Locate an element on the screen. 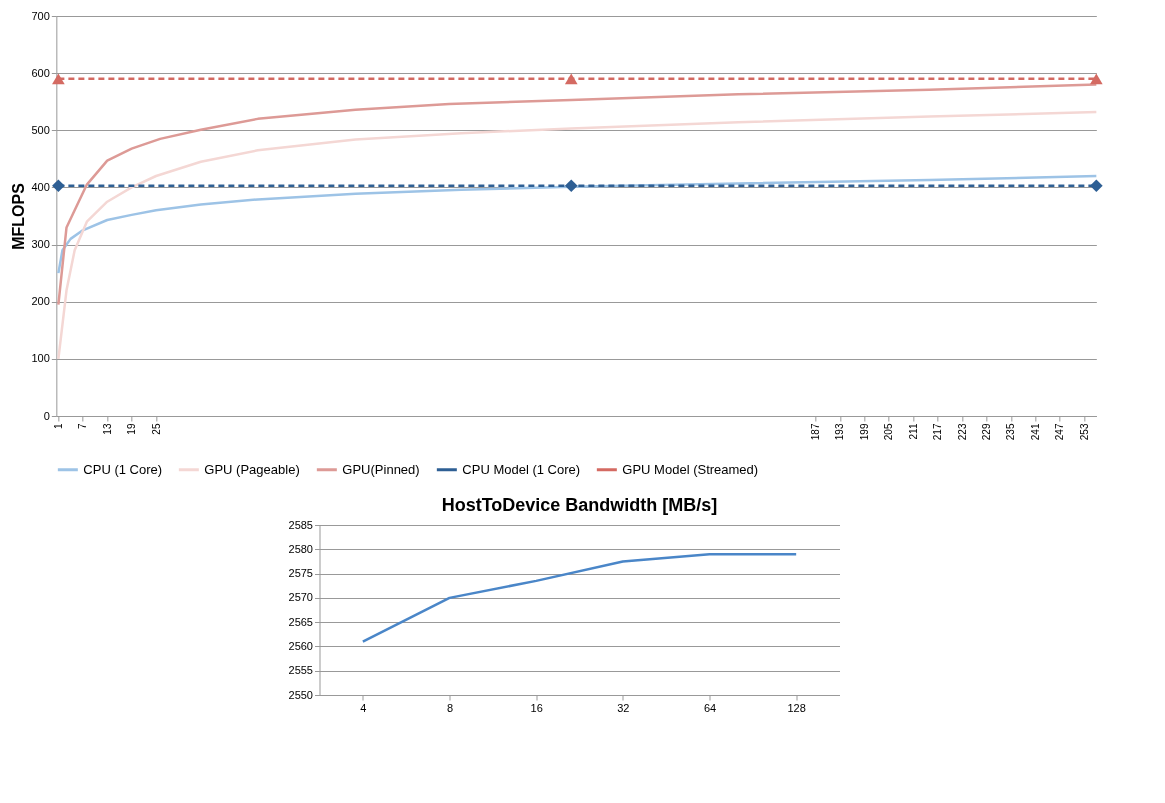 The width and height of the screenshot is (1165, 803). y-tick-label: 2585 is located at coordinates (300, 524).